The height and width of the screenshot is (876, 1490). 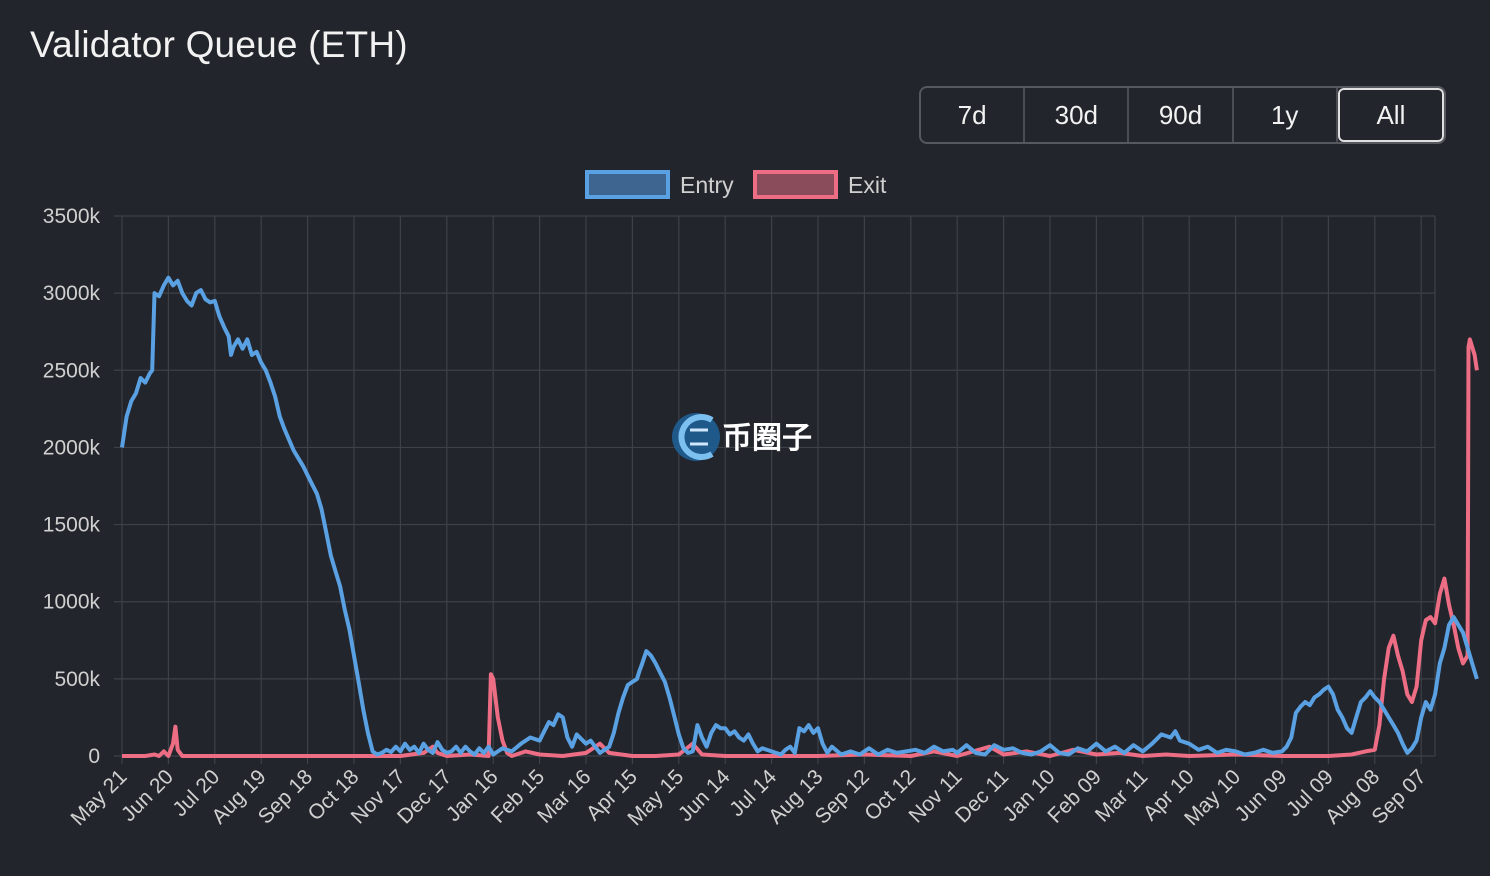 I want to click on time-range-selector: 7d 30d 90d 1y All, so click(x=1182, y=115).